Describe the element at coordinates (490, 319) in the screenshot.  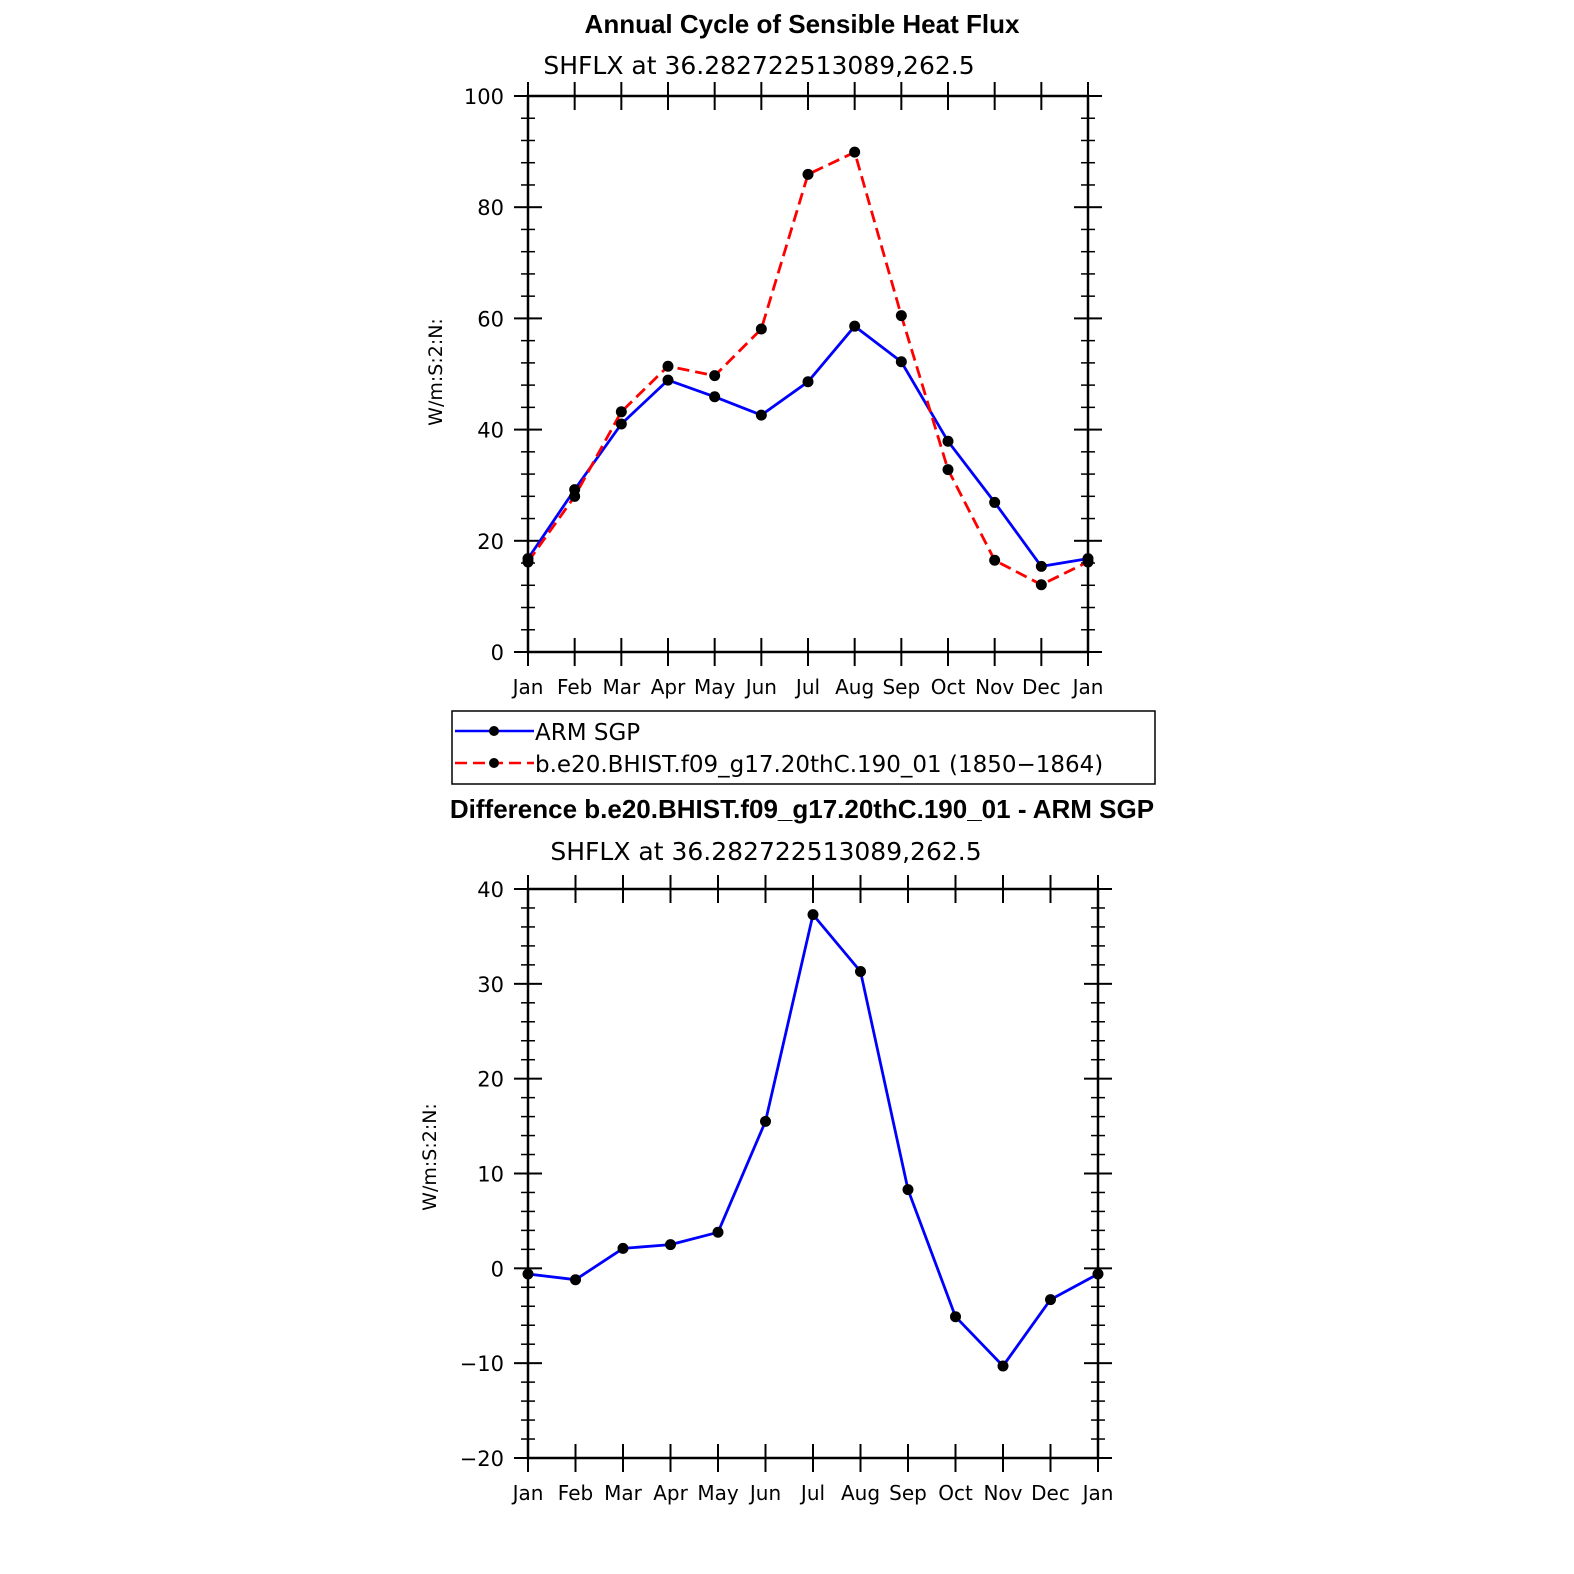
I see `y-tick-label: 60` at that location.